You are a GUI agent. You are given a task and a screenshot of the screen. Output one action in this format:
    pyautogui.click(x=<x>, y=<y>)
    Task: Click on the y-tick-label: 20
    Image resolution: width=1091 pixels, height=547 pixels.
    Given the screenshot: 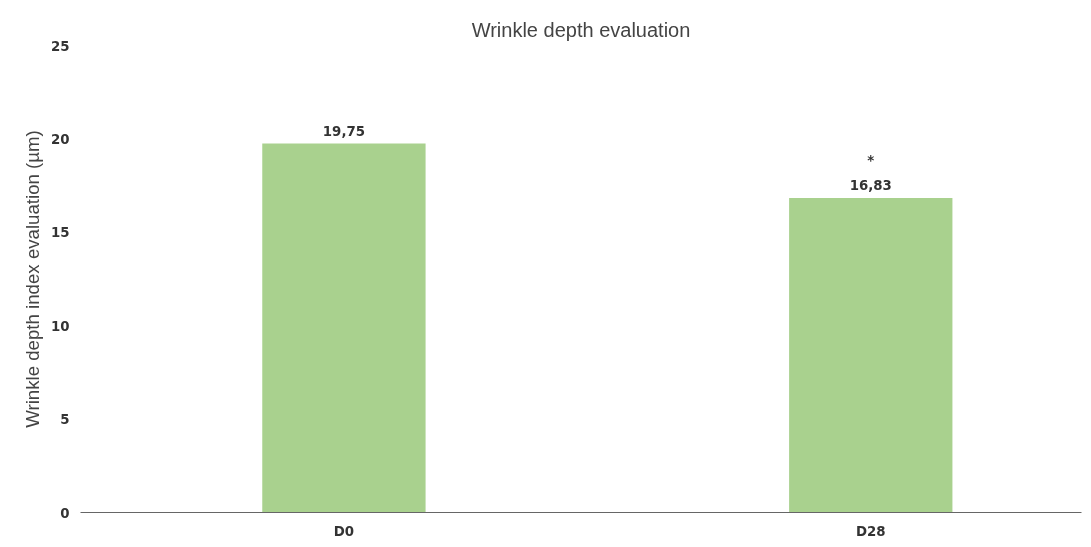 What is the action you would take?
    pyautogui.click(x=60, y=139)
    